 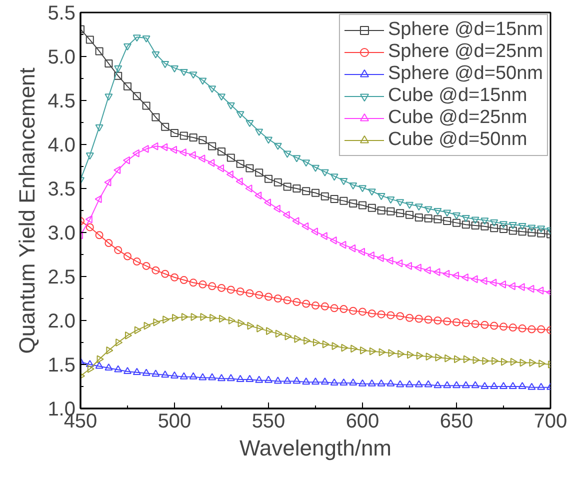 What do you see at coordinates (458, 118) in the screenshot?
I see `legend-label: Cube @d=25nm` at bounding box center [458, 118].